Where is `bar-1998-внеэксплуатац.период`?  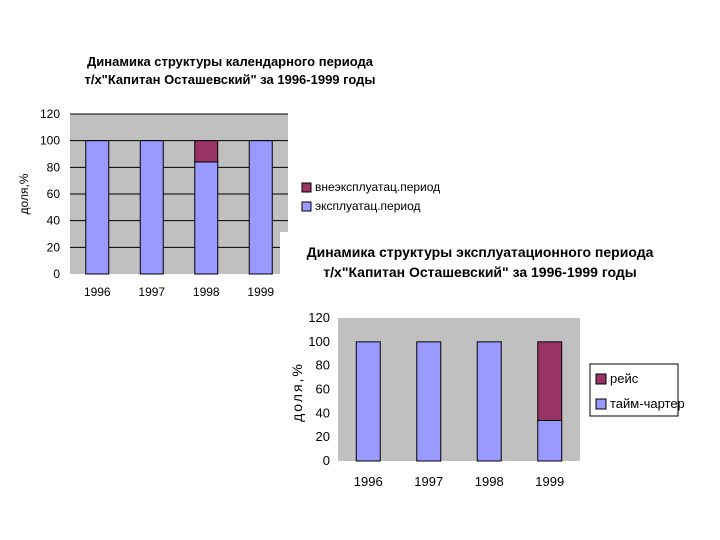
bar-1998-внеэксплуатац.период is located at coordinates (206, 151).